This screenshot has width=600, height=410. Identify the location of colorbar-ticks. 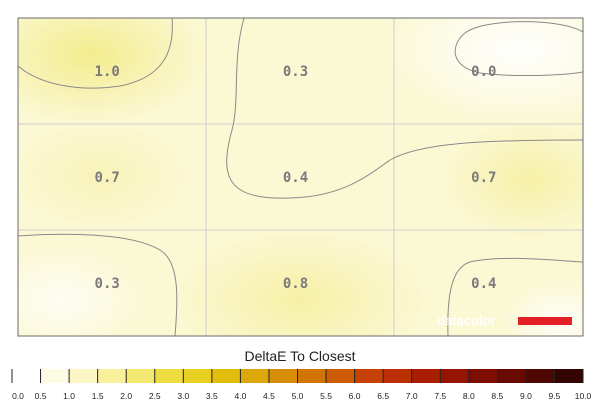
(297, 376).